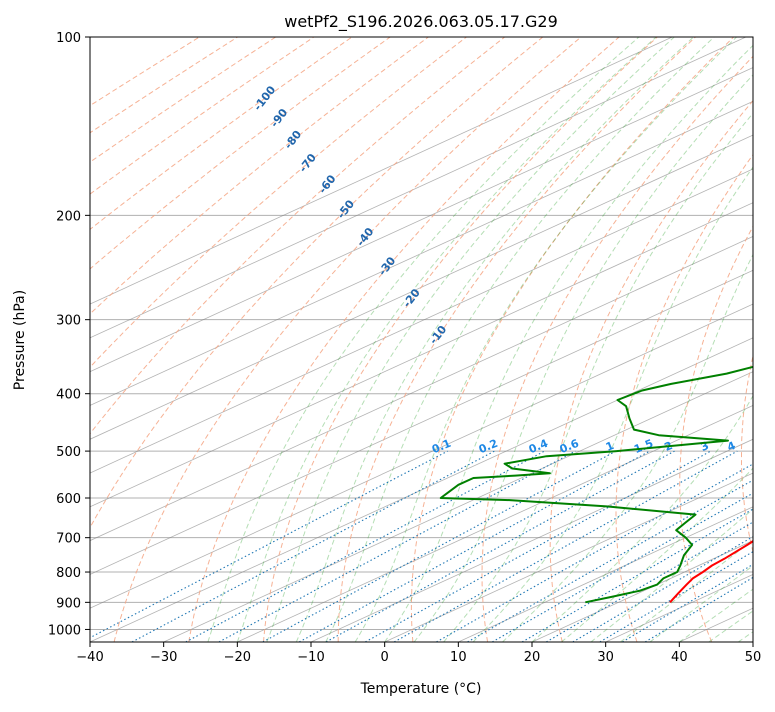 The image size is (775, 712). I want to click on y-tick-label: 500, so click(68, 452).